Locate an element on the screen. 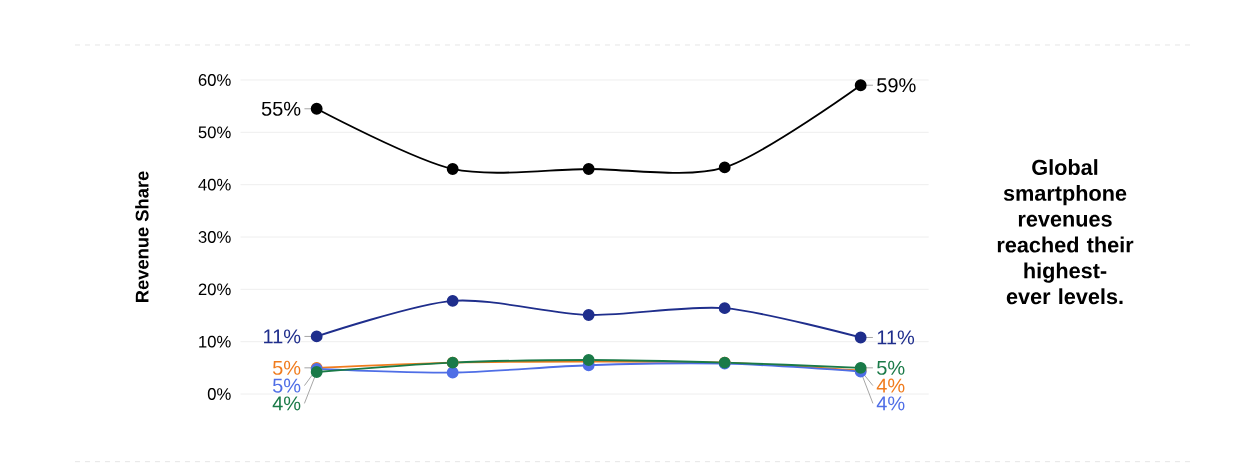 Image resolution: width=1240 pixels, height=465 pixels. y-tick-label: 40% is located at coordinates (214, 184).